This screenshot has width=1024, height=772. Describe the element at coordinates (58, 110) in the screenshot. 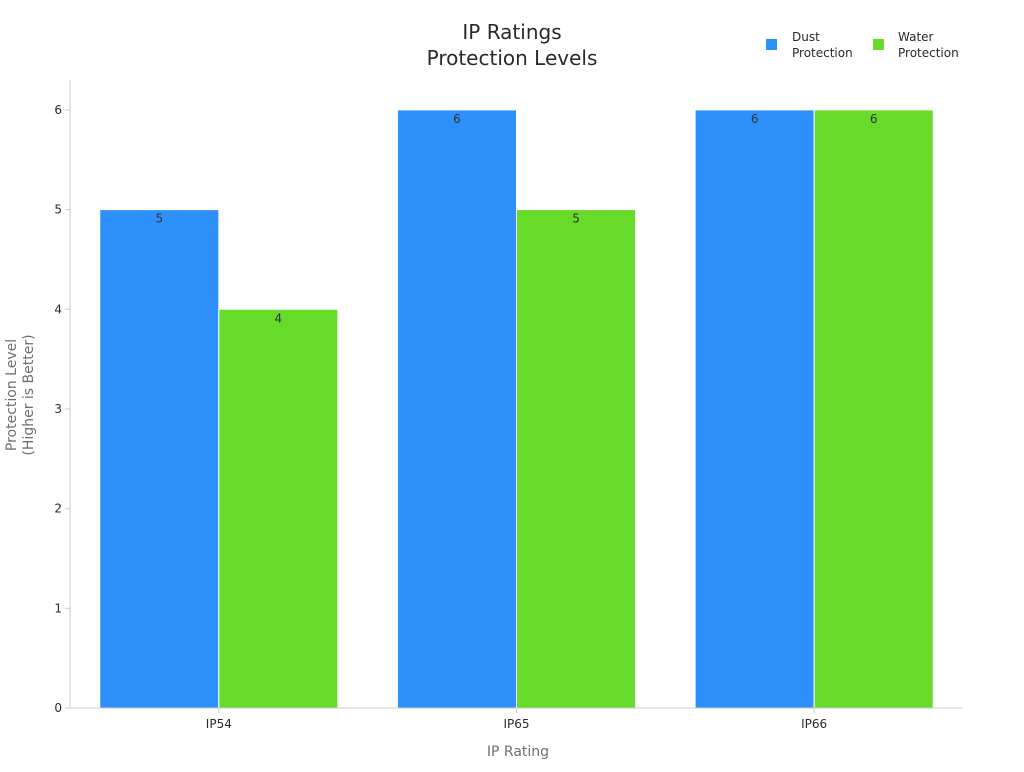

I see `y-tick-label-6: 6` at that location.